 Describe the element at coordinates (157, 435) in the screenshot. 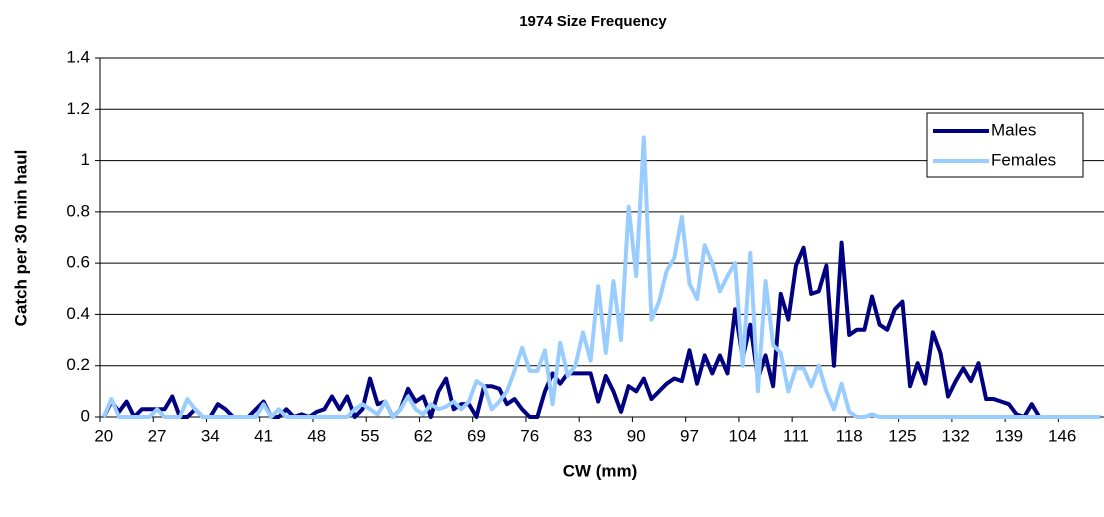

I see `x-tick-label: 27` at that location.